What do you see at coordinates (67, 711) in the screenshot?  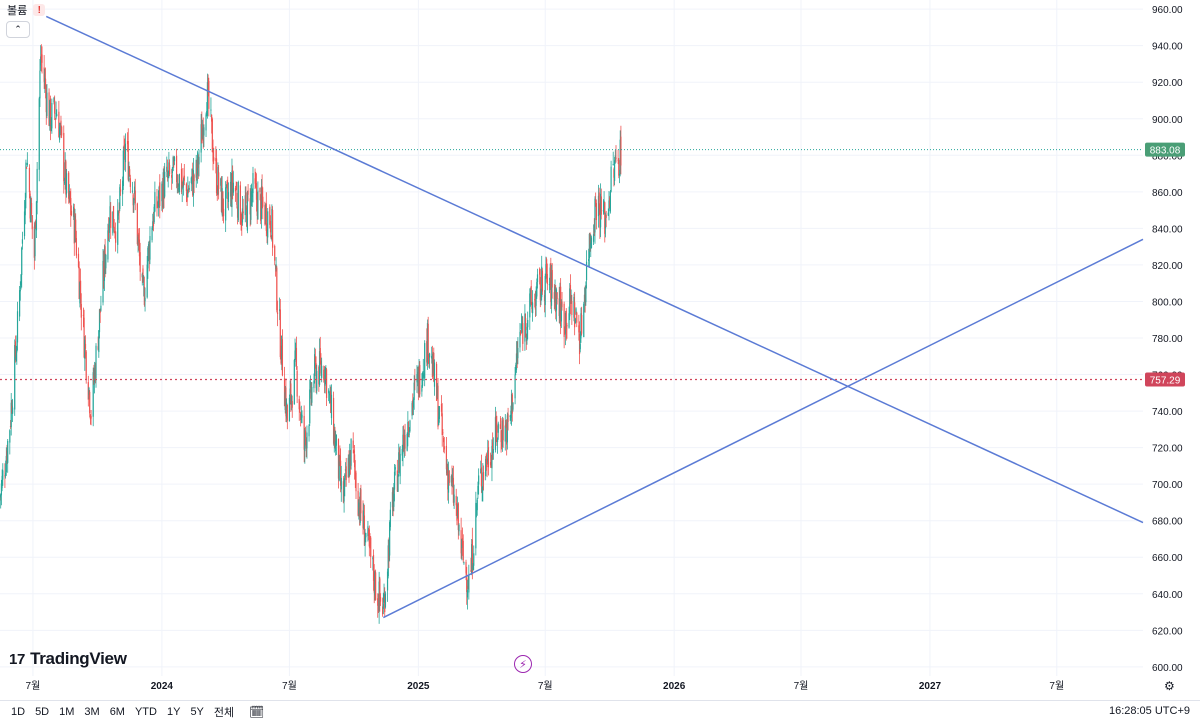 I see `range-1m-button: 1M` at bounding box center [67, 711].